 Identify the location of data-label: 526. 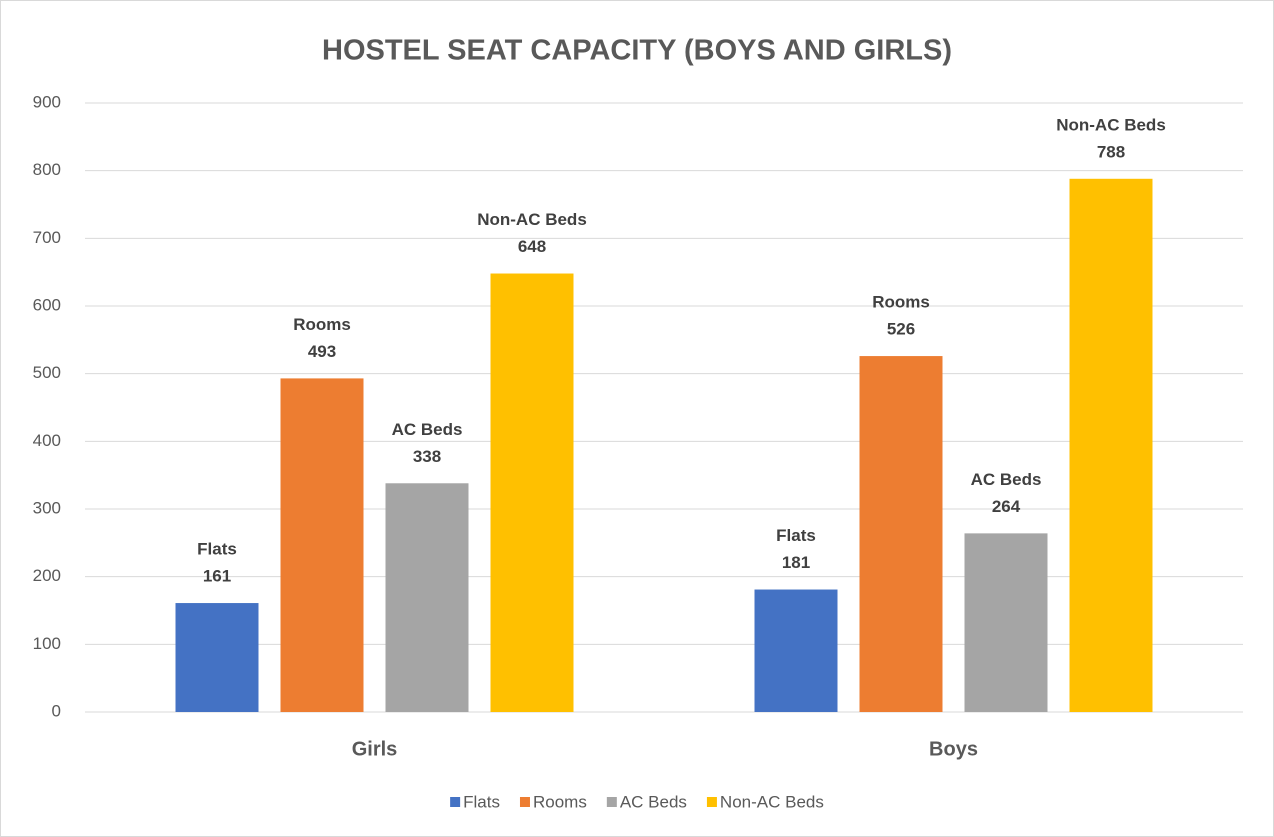
(901, 329).